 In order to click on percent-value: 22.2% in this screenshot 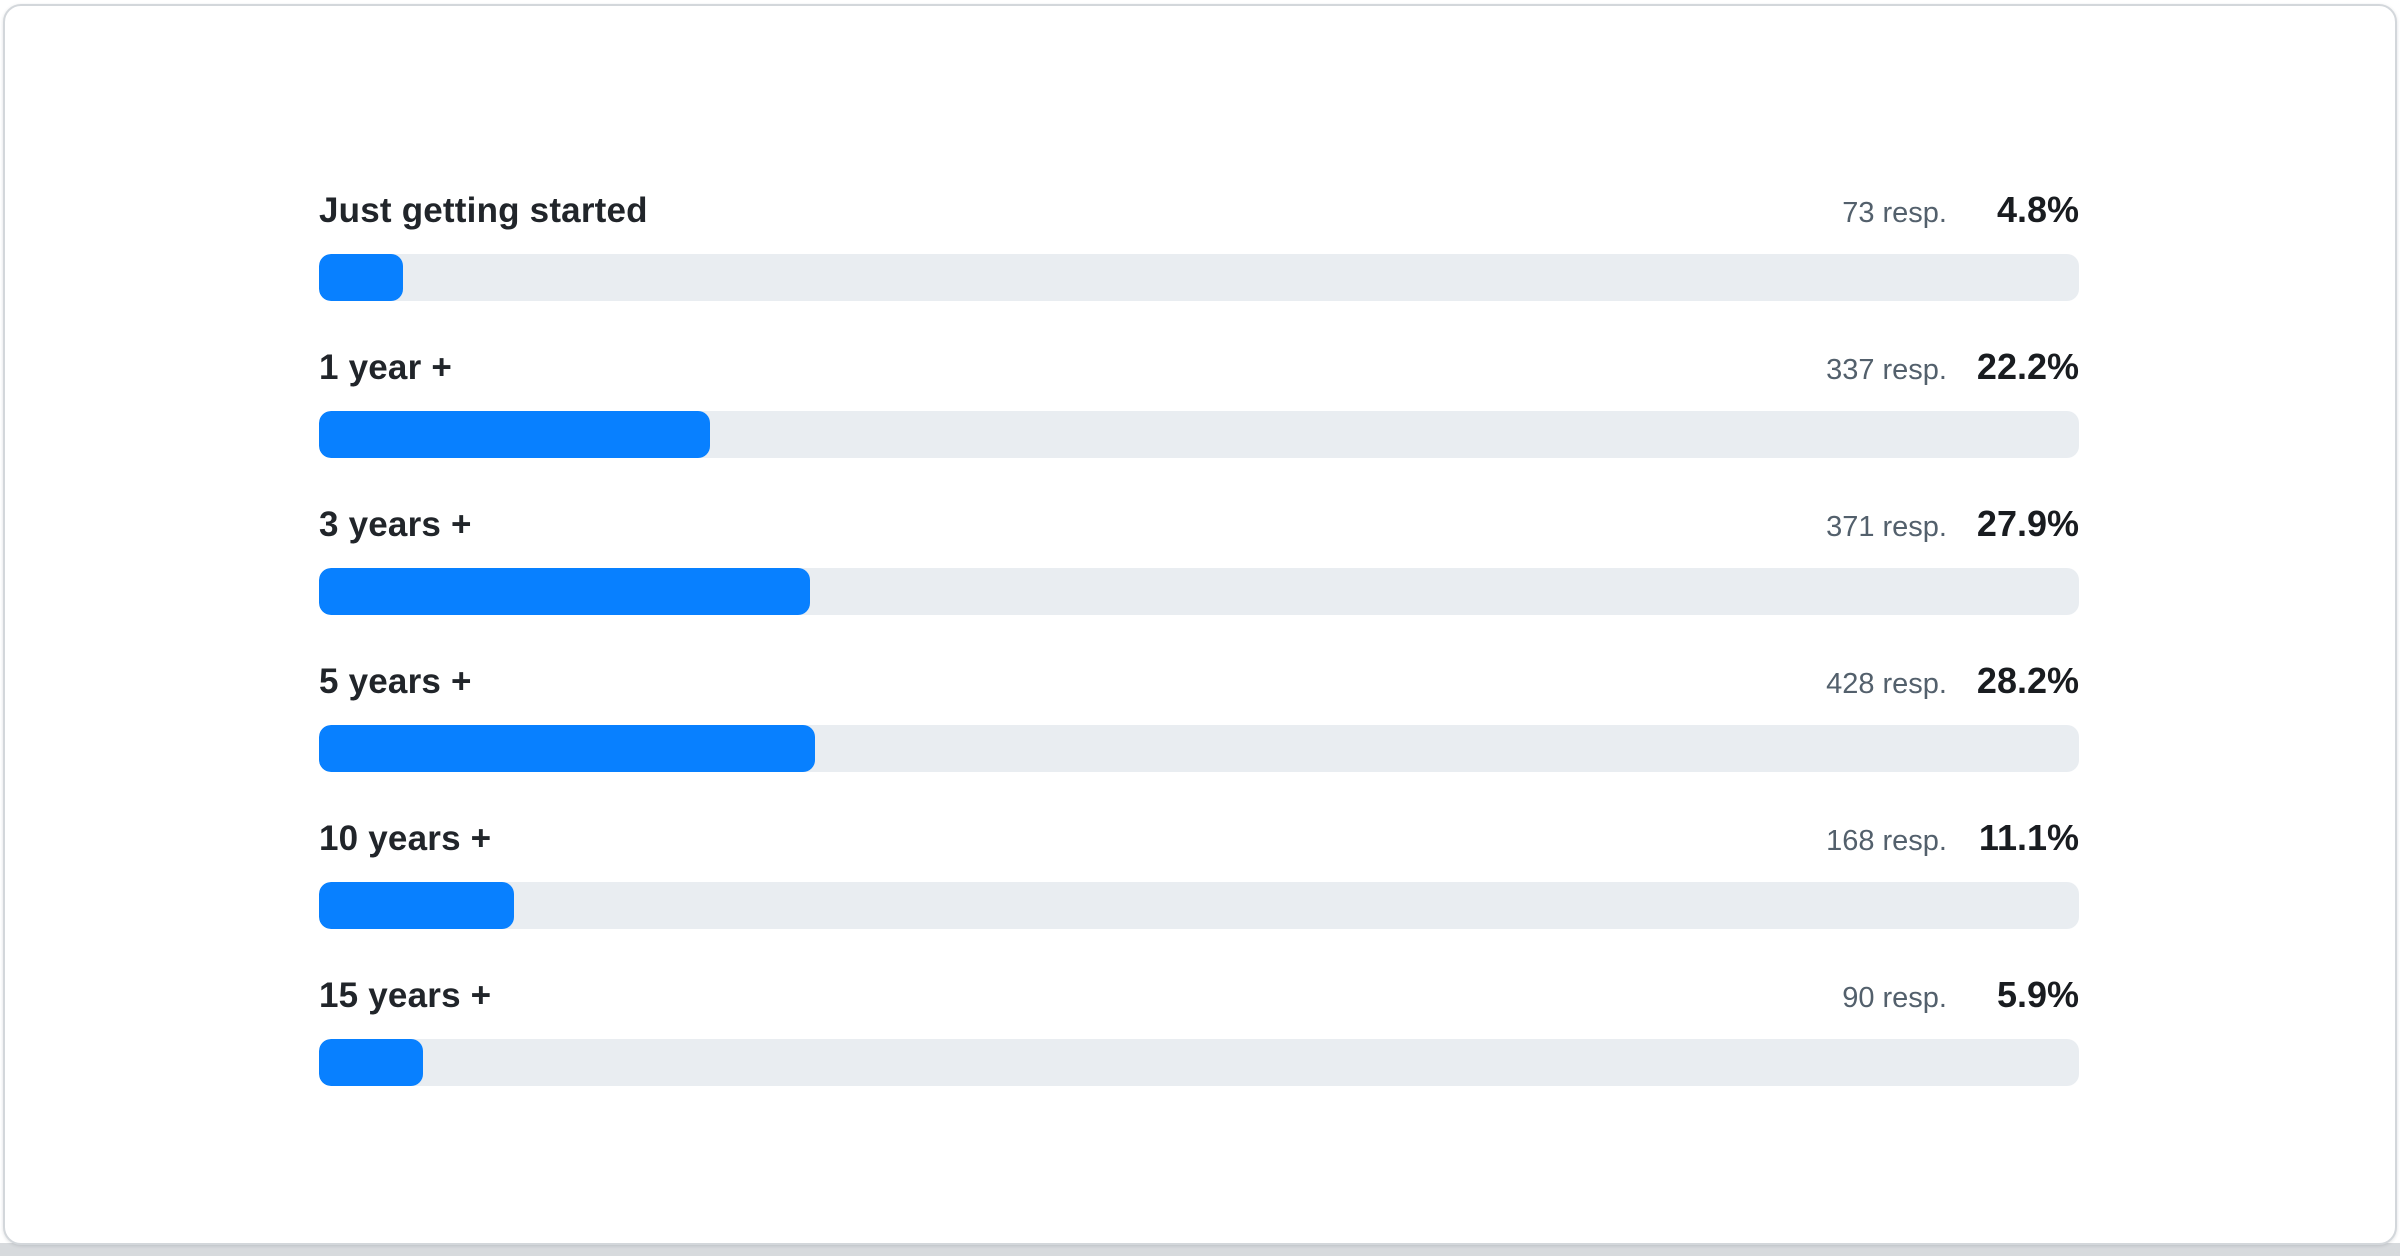, I will do `click(2027, 366)`.